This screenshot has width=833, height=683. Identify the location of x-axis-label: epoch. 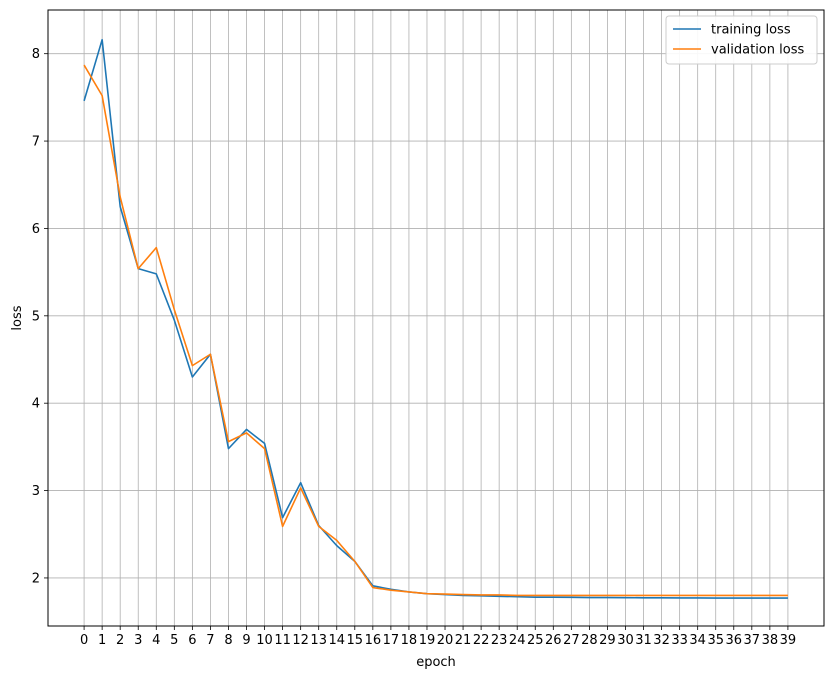
(436, 662).